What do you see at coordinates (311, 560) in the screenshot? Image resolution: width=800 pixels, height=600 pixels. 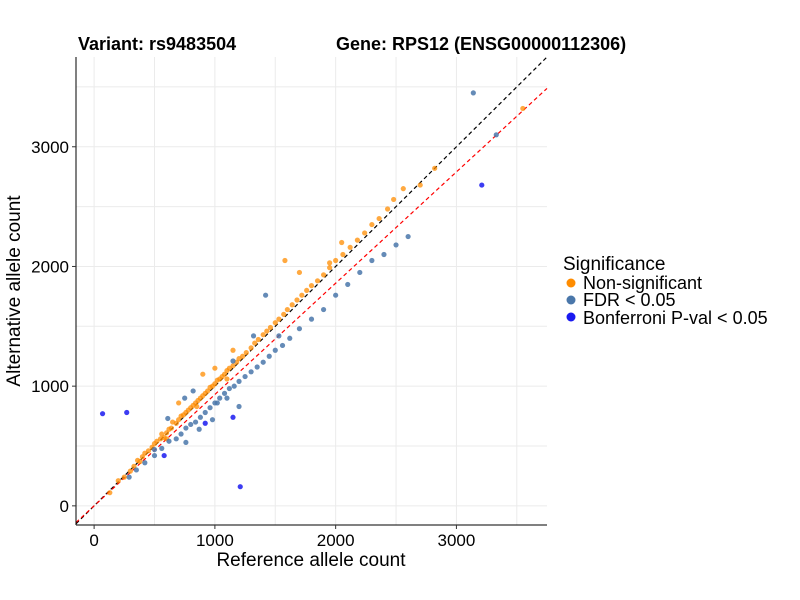 I see `x-axis-title: Reference allele count` at bounding box center [311, 560].